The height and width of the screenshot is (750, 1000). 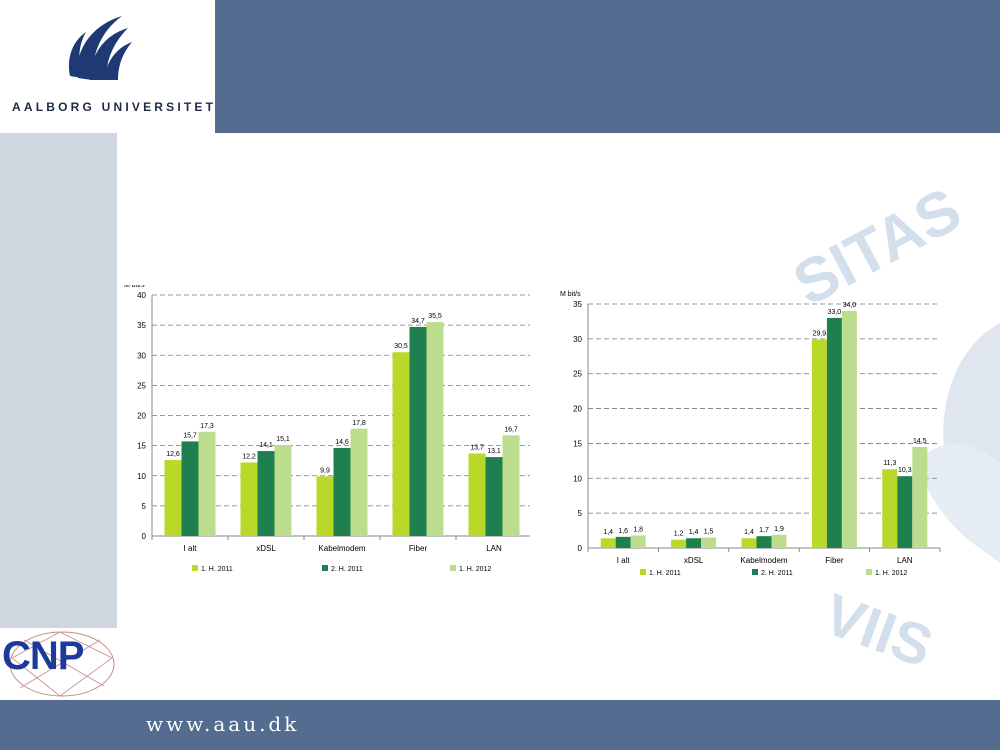 I want to click on chart1-legend-swatch, so click(x=869, y=572).